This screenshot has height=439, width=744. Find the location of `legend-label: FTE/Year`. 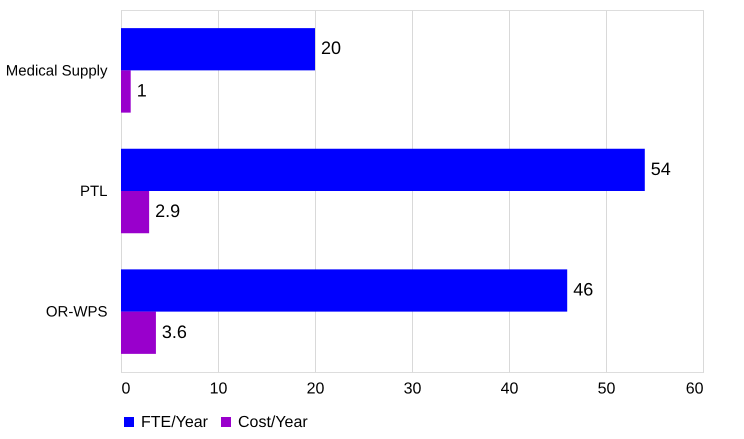

legend-label: FTE/Year is located at coordinates (175, 422).